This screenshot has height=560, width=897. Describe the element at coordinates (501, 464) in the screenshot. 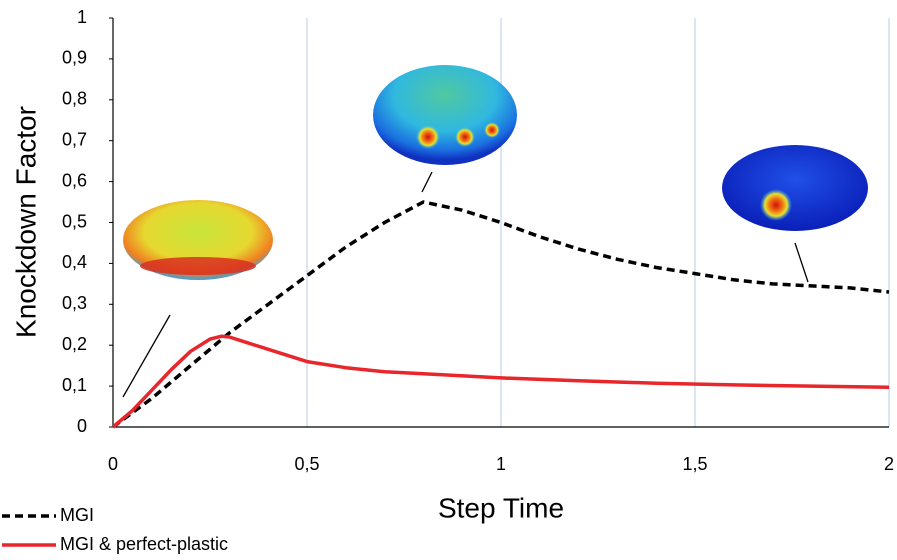

I see `x-tick-label: 1` at that location.